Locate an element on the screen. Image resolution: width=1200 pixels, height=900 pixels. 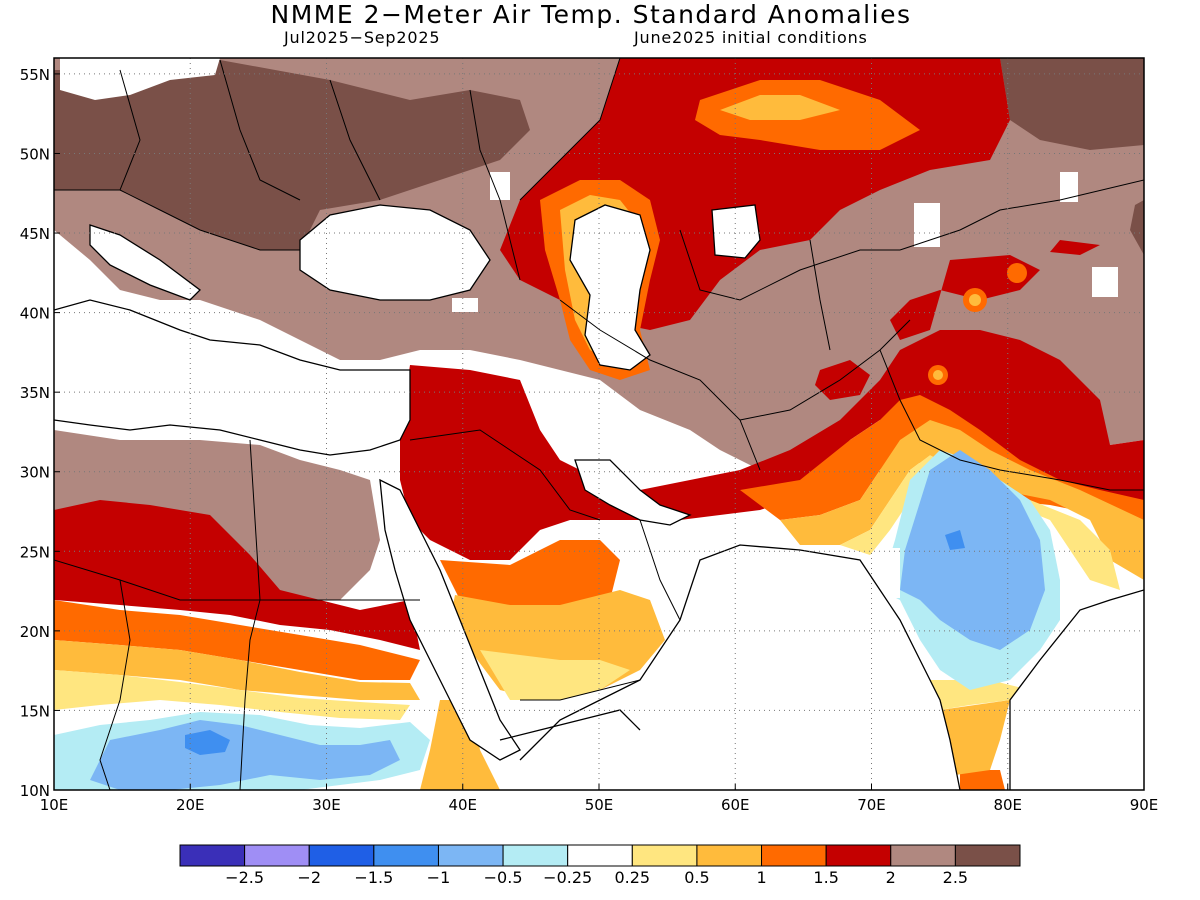
x-tick-label: 40E is located at coordinates (462, 805).